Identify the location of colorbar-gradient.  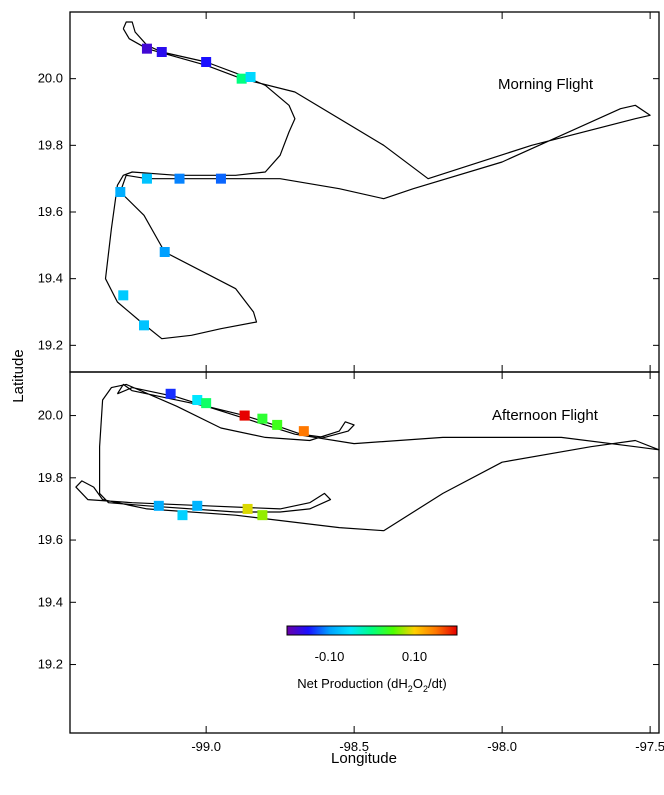
(372, 630).